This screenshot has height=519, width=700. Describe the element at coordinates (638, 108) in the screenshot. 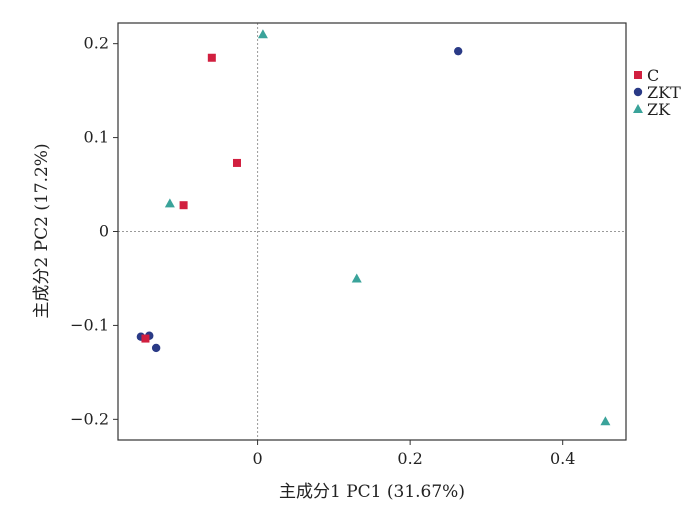

I see `legend-marker-zk` at that location.